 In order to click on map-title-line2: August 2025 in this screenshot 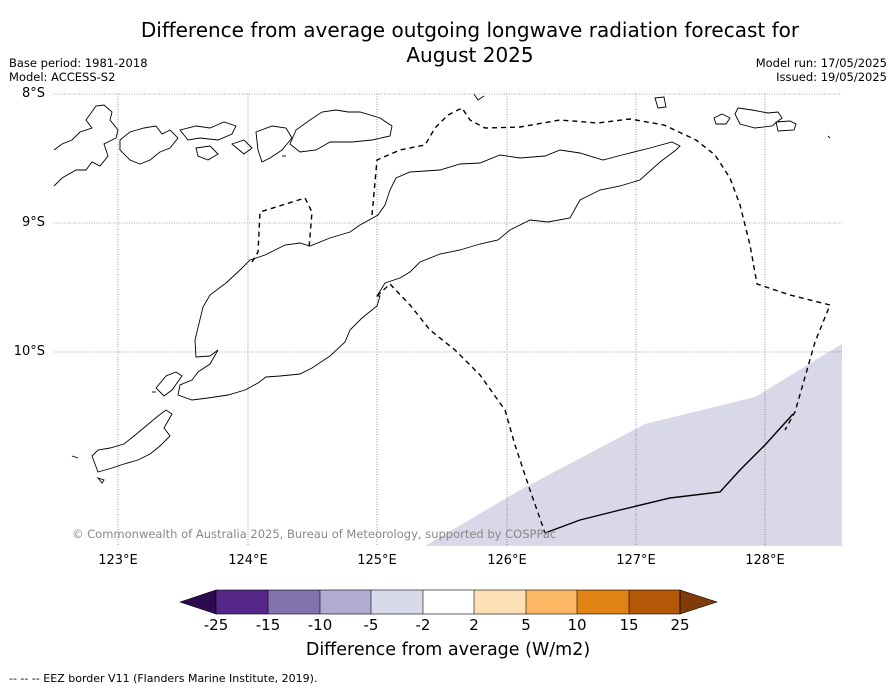, I will do `click(470, 55)`.